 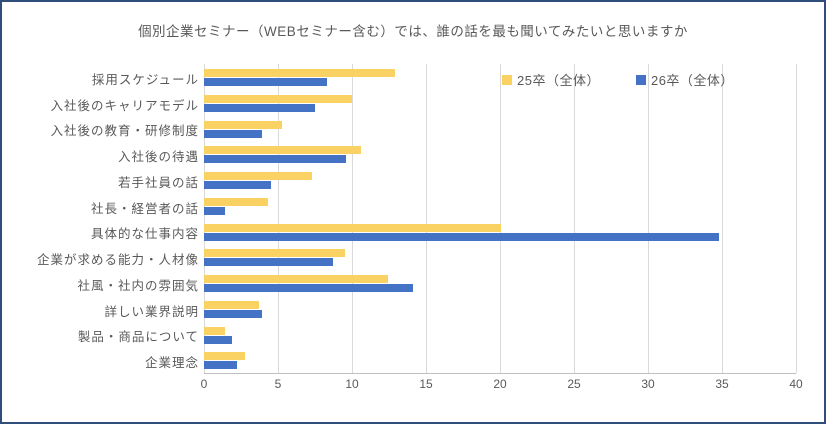 I want to click on category-label: 具体的な仕事内容, so click(x=144, y=234).